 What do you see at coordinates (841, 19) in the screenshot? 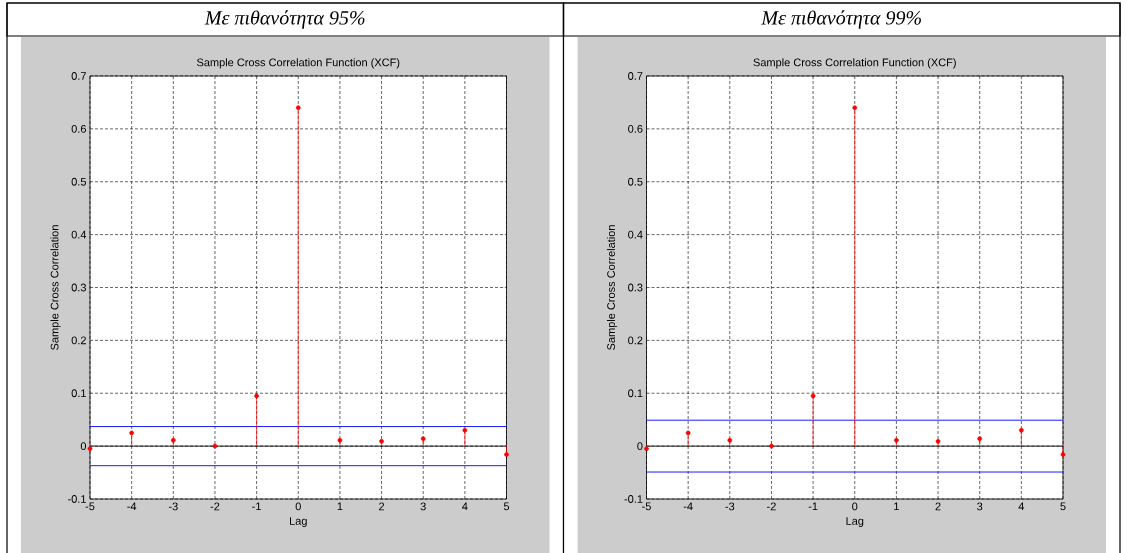
I see `chart-title: Με πιθανότητα 99%` at bounding box center [841, 19].